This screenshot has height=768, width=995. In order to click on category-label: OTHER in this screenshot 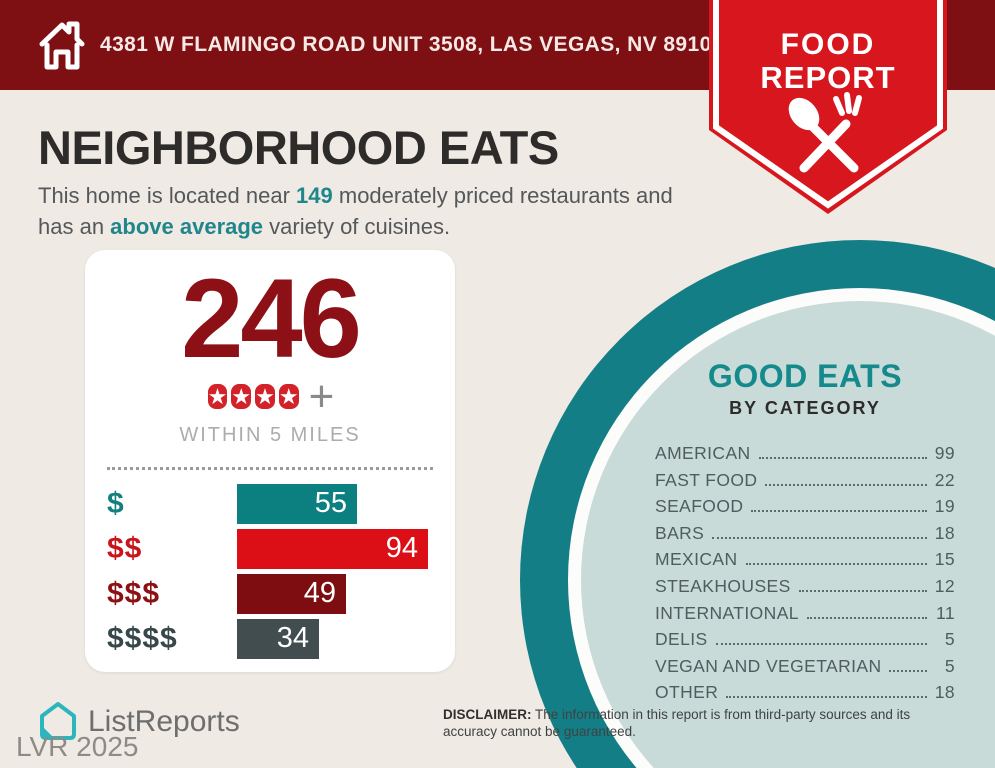, I will do `click(687, 692)`.